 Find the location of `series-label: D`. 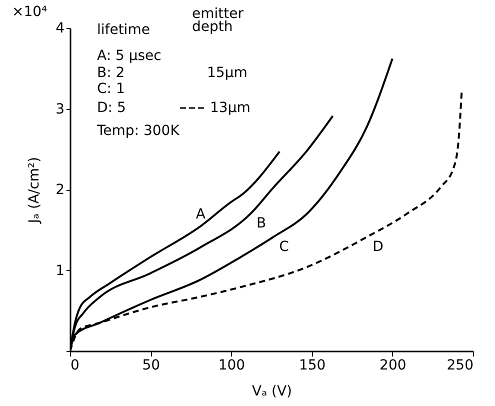

series-label: D is located at coordinates (378, 247).